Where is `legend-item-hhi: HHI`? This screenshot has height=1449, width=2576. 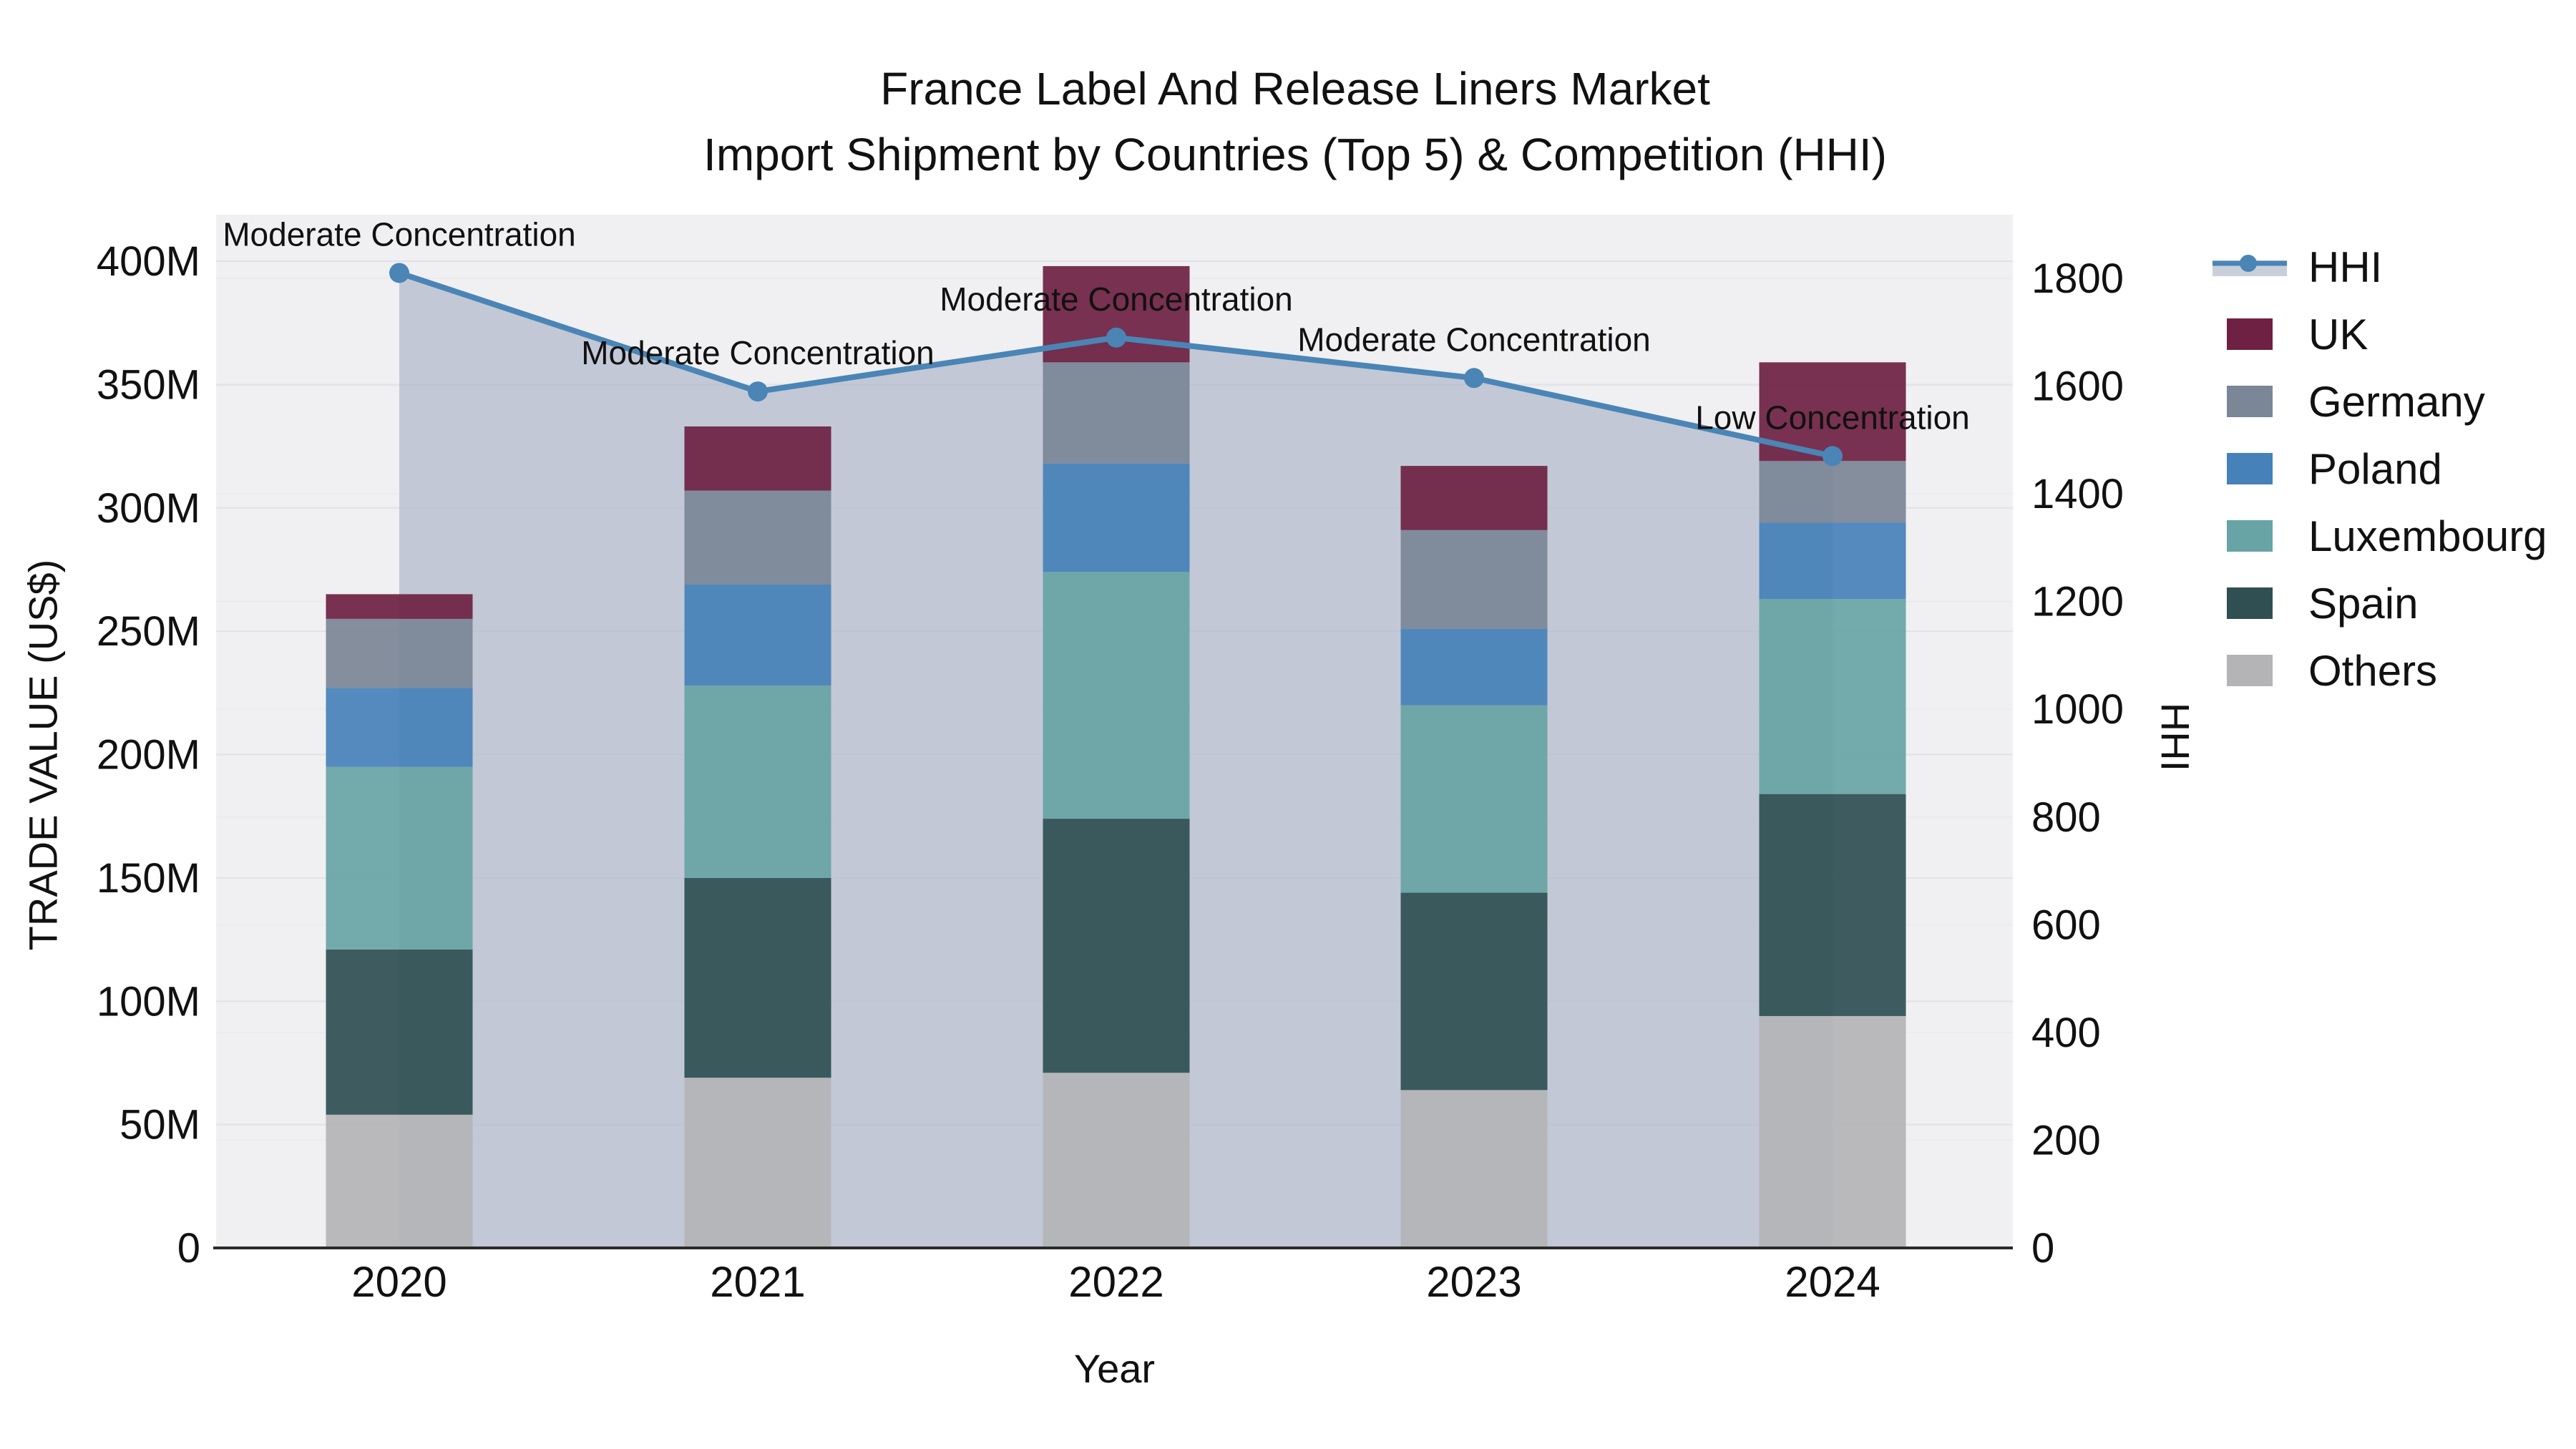
legend-item-hhi: HHI is located at coordinates (2379, 267).